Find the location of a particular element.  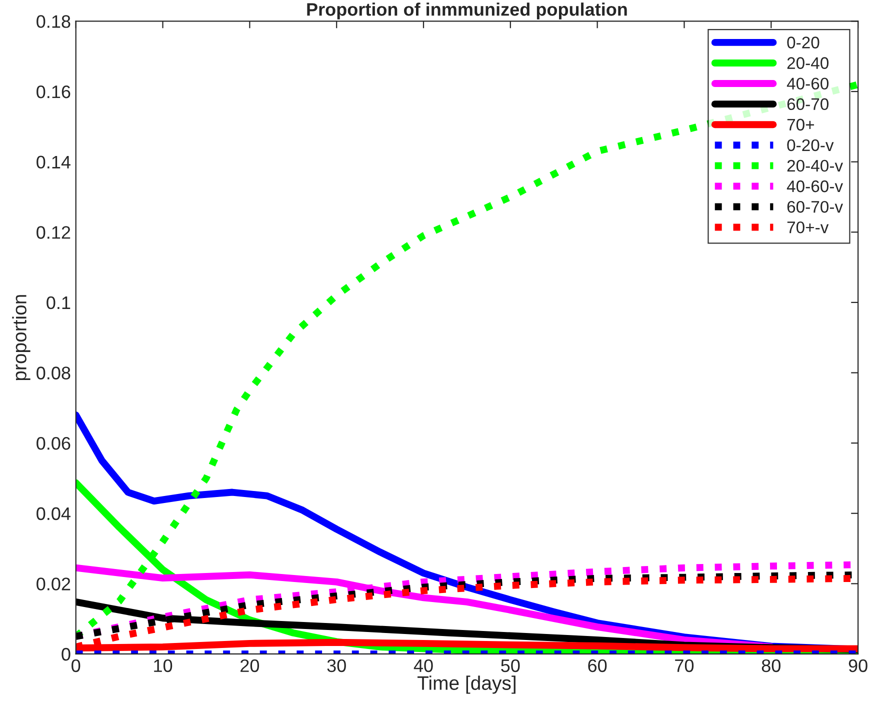

legend-label: 40-60 is located at coordinates (807, 84).